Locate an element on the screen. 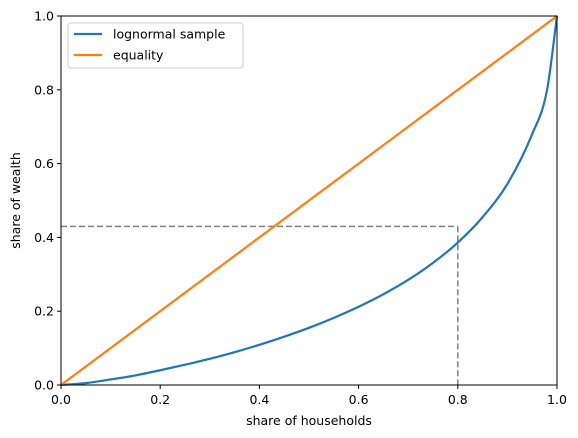  y-tick-label: 1.0 is located at coordinates (44, 16).